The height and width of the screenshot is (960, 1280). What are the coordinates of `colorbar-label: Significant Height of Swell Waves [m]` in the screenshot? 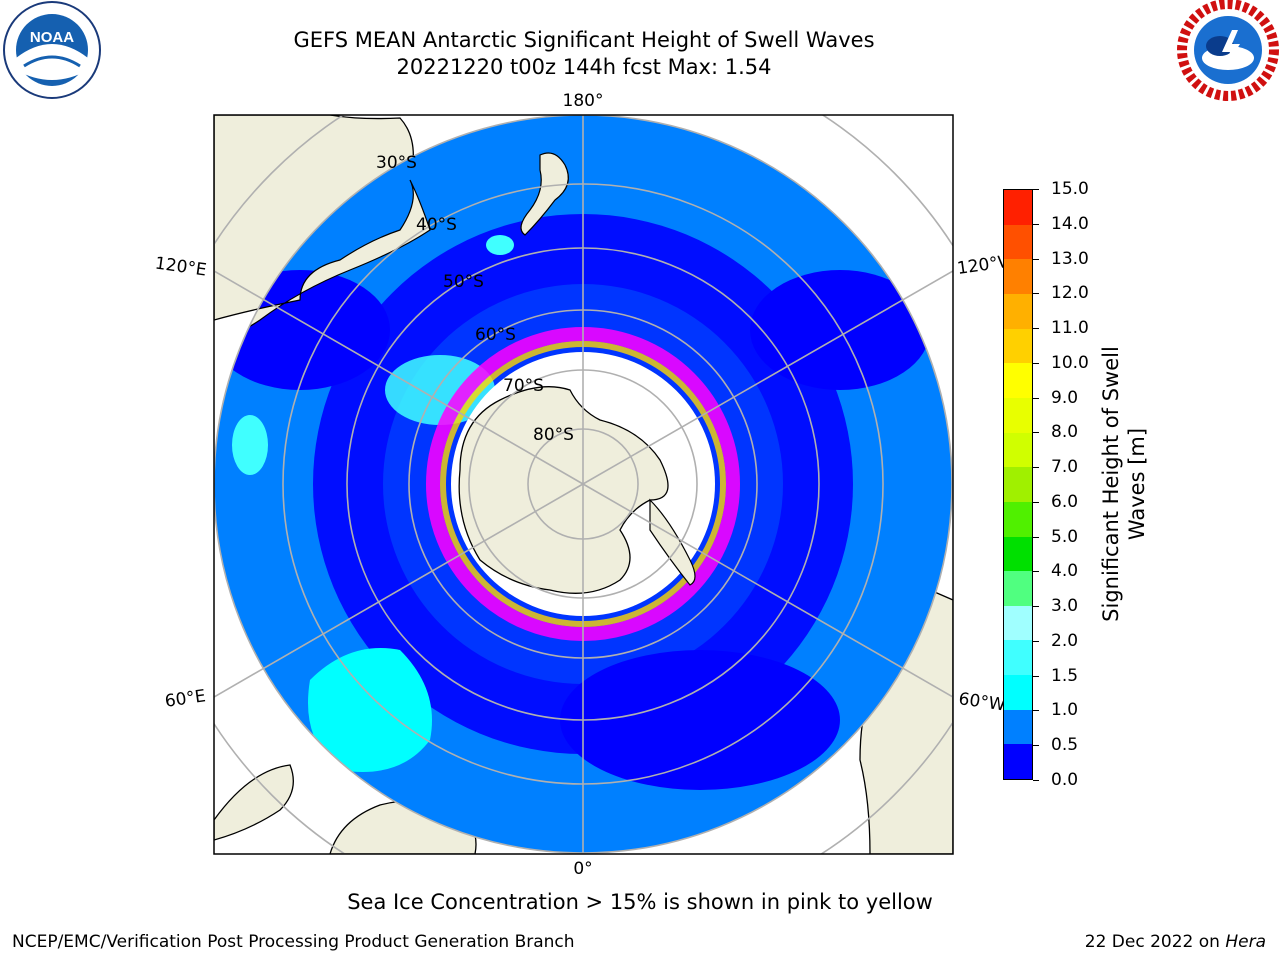 It's located at (1124, 484).